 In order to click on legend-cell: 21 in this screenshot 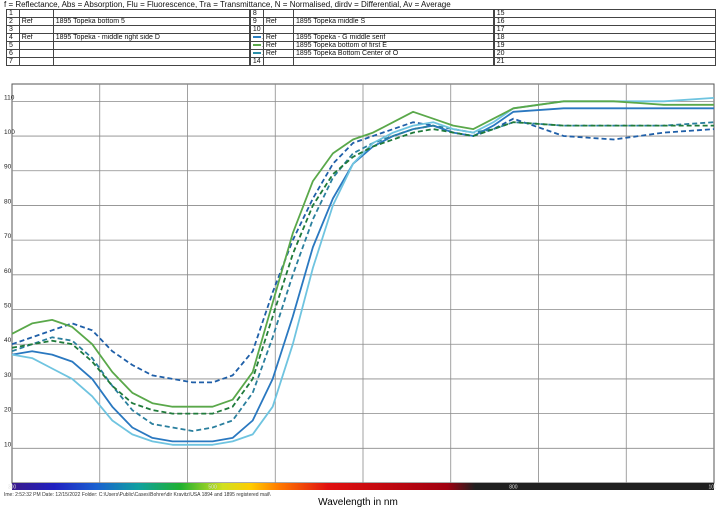, I will do `click(604, 61)`.